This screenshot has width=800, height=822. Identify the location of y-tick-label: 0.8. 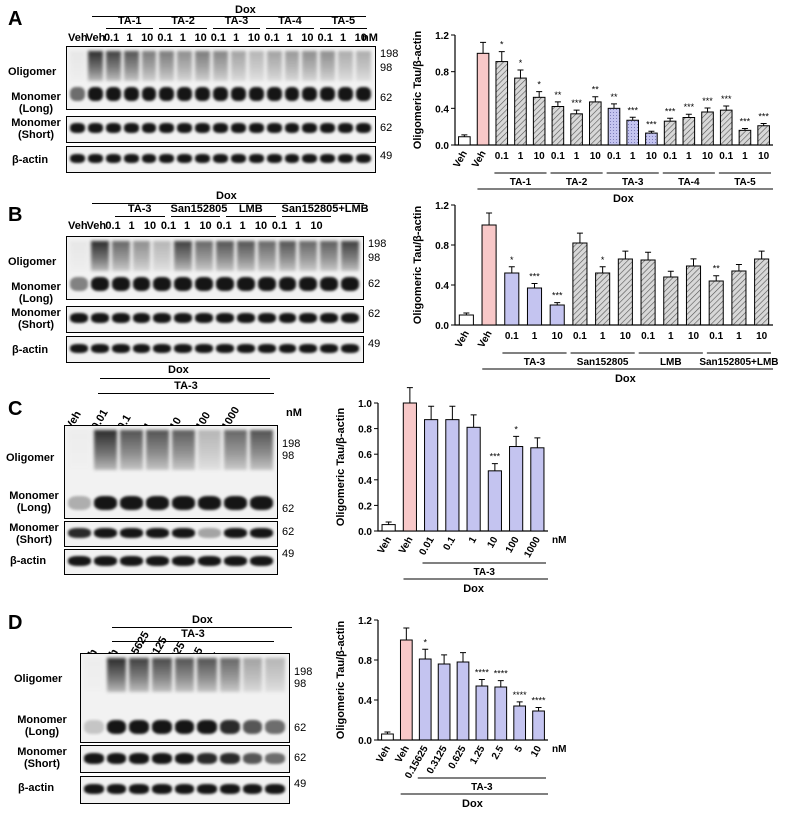
(442, 246).